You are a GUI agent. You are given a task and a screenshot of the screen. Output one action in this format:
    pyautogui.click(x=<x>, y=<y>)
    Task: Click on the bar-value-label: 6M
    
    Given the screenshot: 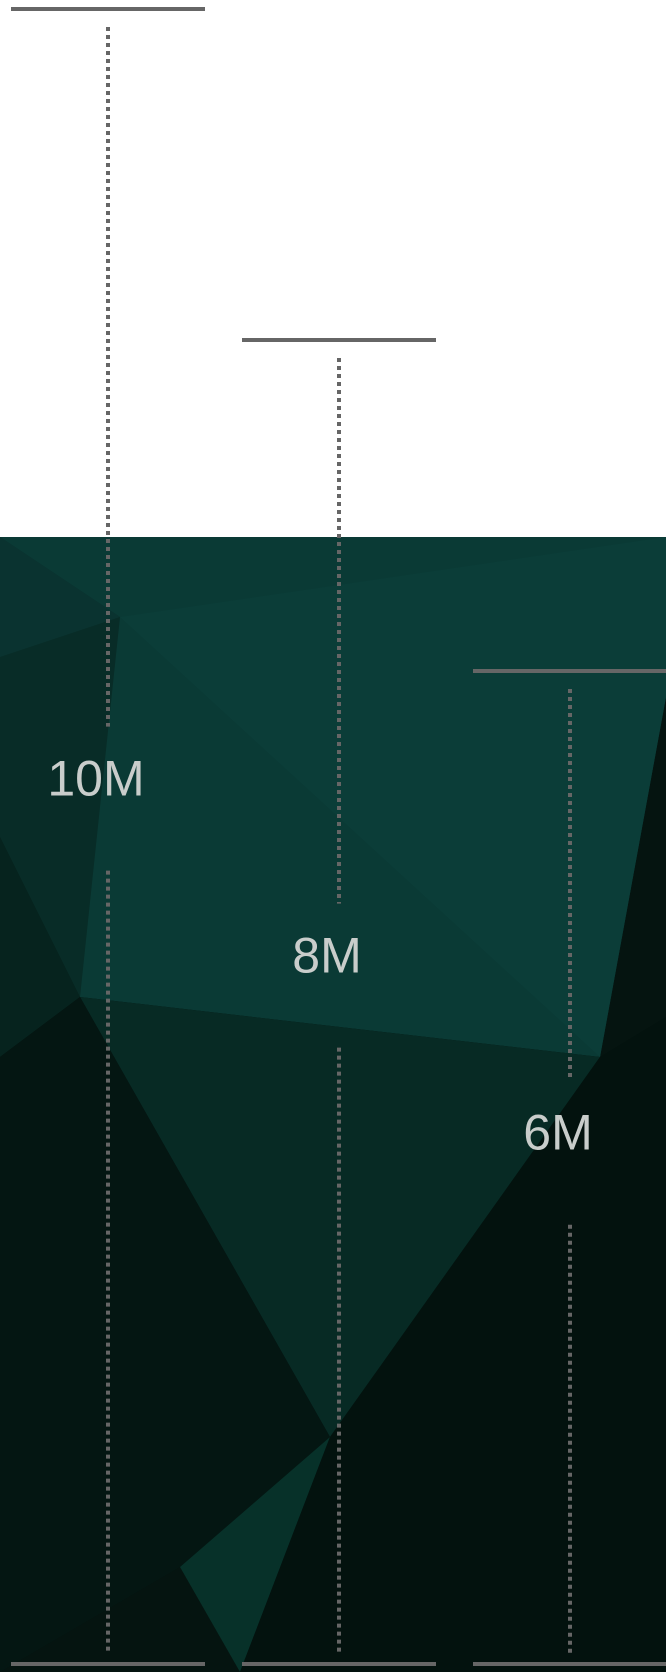 What is the action you would take?
    pyautogui.click(x=557, y=1133)
    